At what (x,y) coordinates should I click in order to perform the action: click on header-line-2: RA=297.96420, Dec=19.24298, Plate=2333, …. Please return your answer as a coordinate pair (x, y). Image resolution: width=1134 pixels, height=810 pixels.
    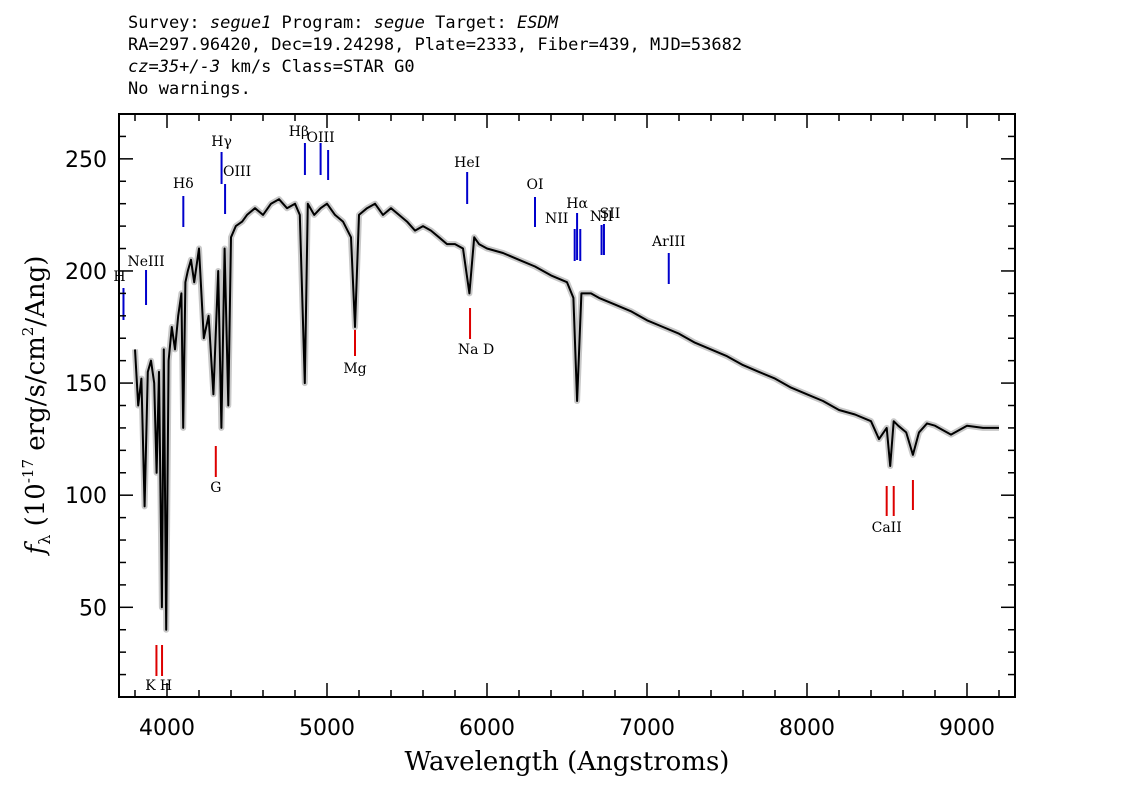
    Looking at the image, I should click on (435, 45).